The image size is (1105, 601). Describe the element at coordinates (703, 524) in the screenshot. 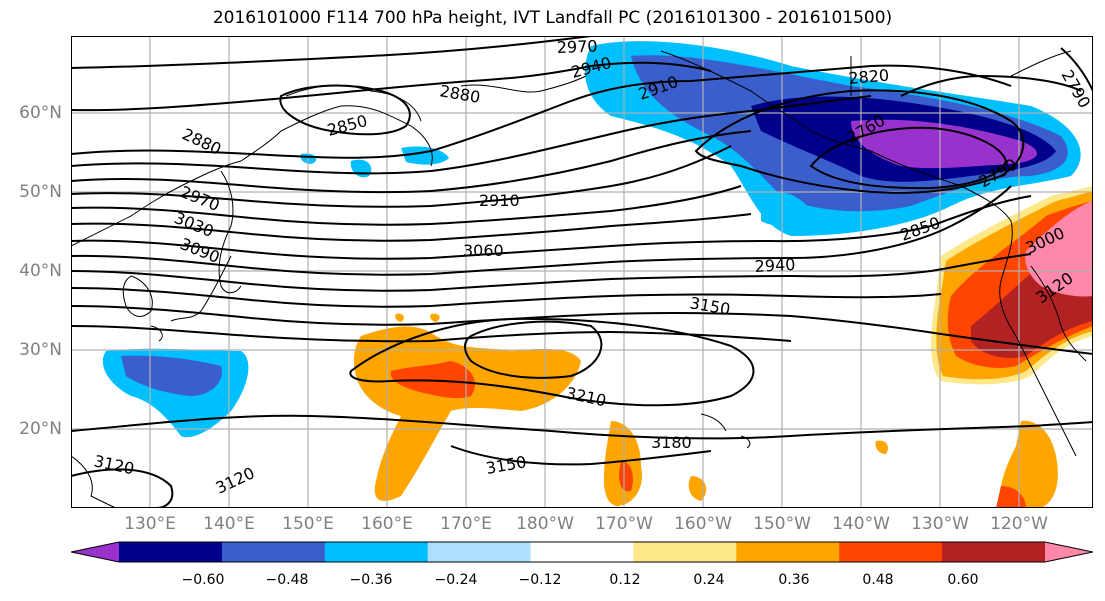

I see `lon-label: 160°W` at that location.